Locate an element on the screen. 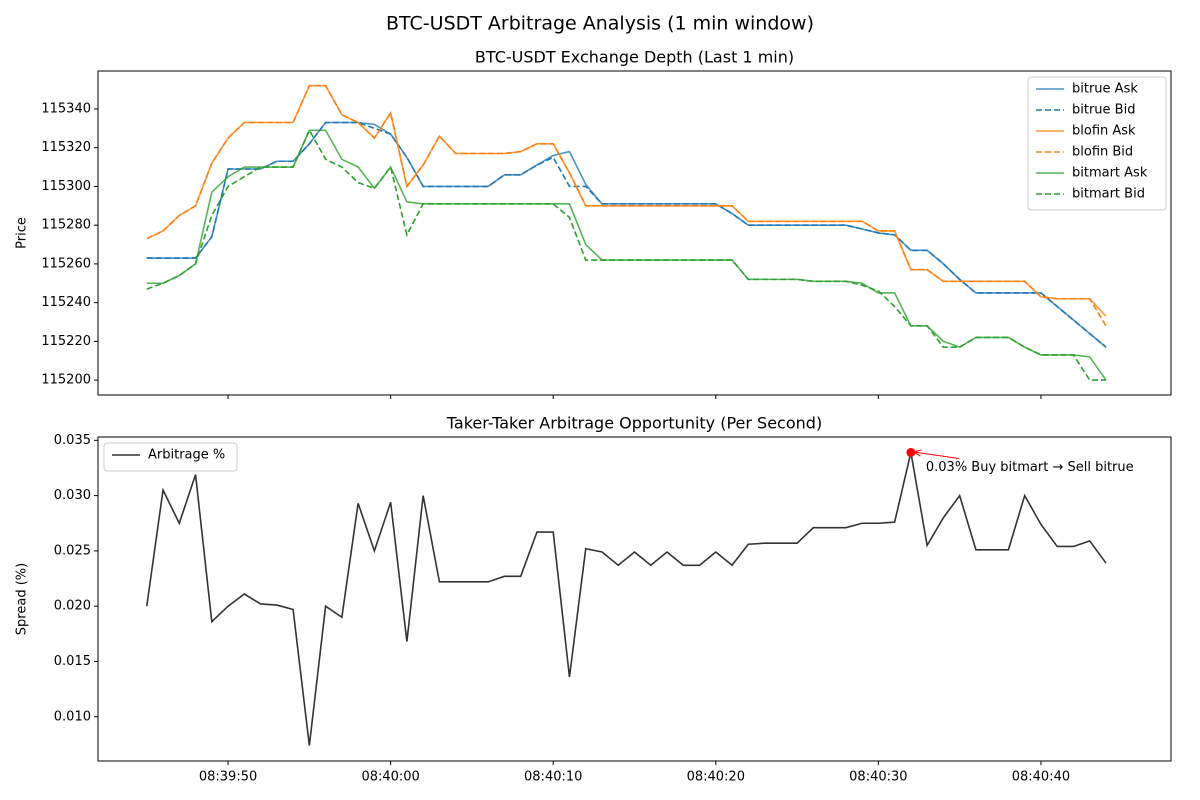  y-tick-label: 0.025 is located at coordinates (72, 550).